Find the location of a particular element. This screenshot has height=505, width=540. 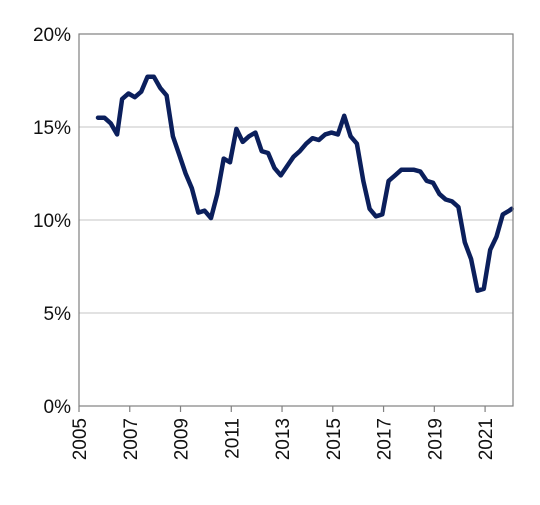

x-axis-ticks: 2005 2007 2009 2011 2013 2015 2017 2019 2021 is located at coordinates (283, 433).